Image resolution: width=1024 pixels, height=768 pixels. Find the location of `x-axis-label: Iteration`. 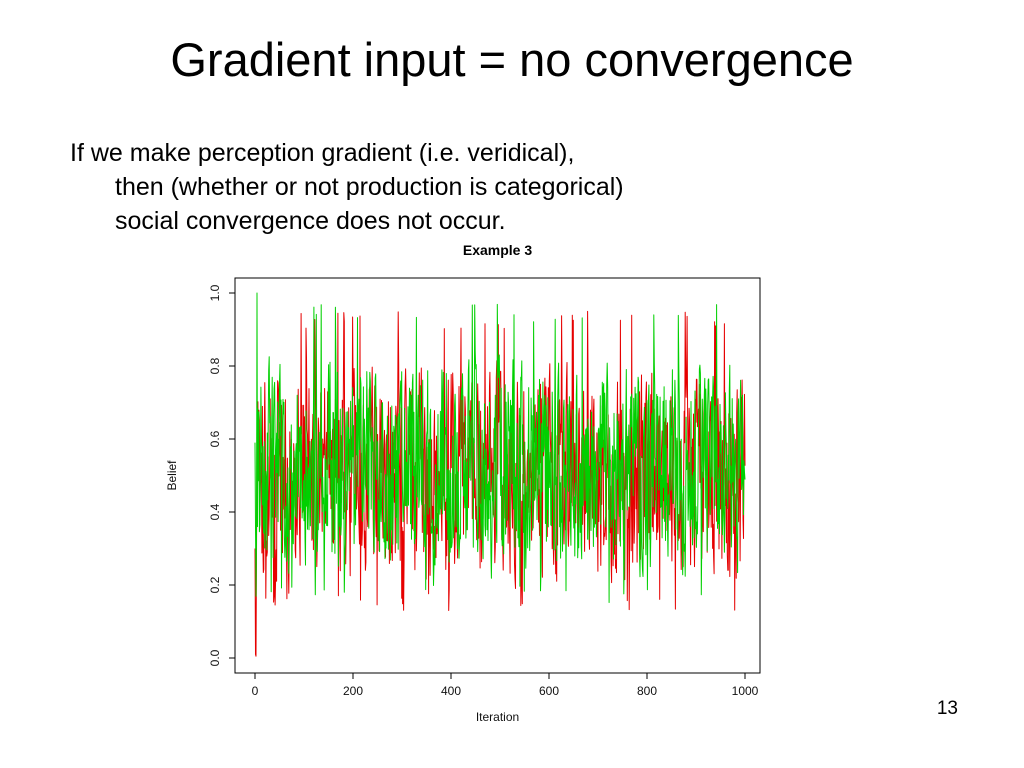

x-axis-label: Iteration is located at coordinates (497, 717).